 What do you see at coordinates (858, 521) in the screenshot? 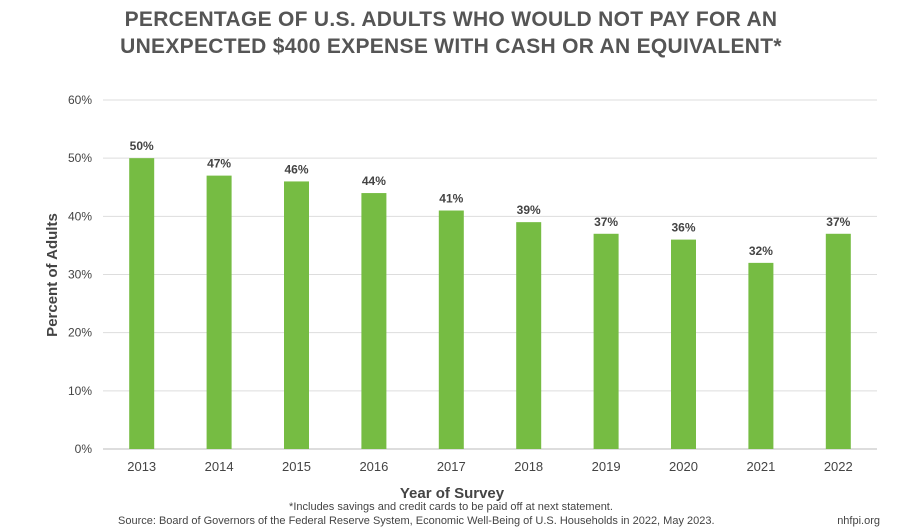
I see `site-url: nhfpi.org` at bounding box center [858, 521].